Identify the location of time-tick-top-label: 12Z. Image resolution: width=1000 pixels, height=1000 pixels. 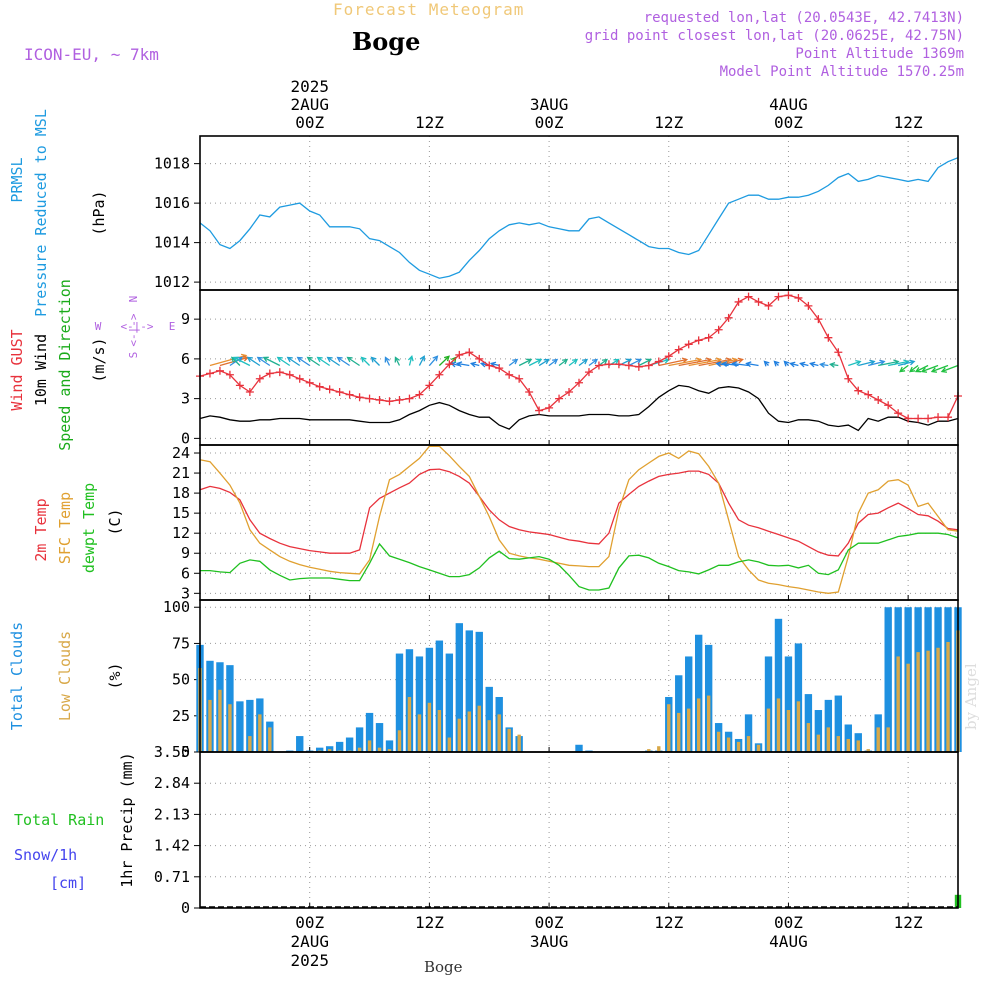
(908, 122).